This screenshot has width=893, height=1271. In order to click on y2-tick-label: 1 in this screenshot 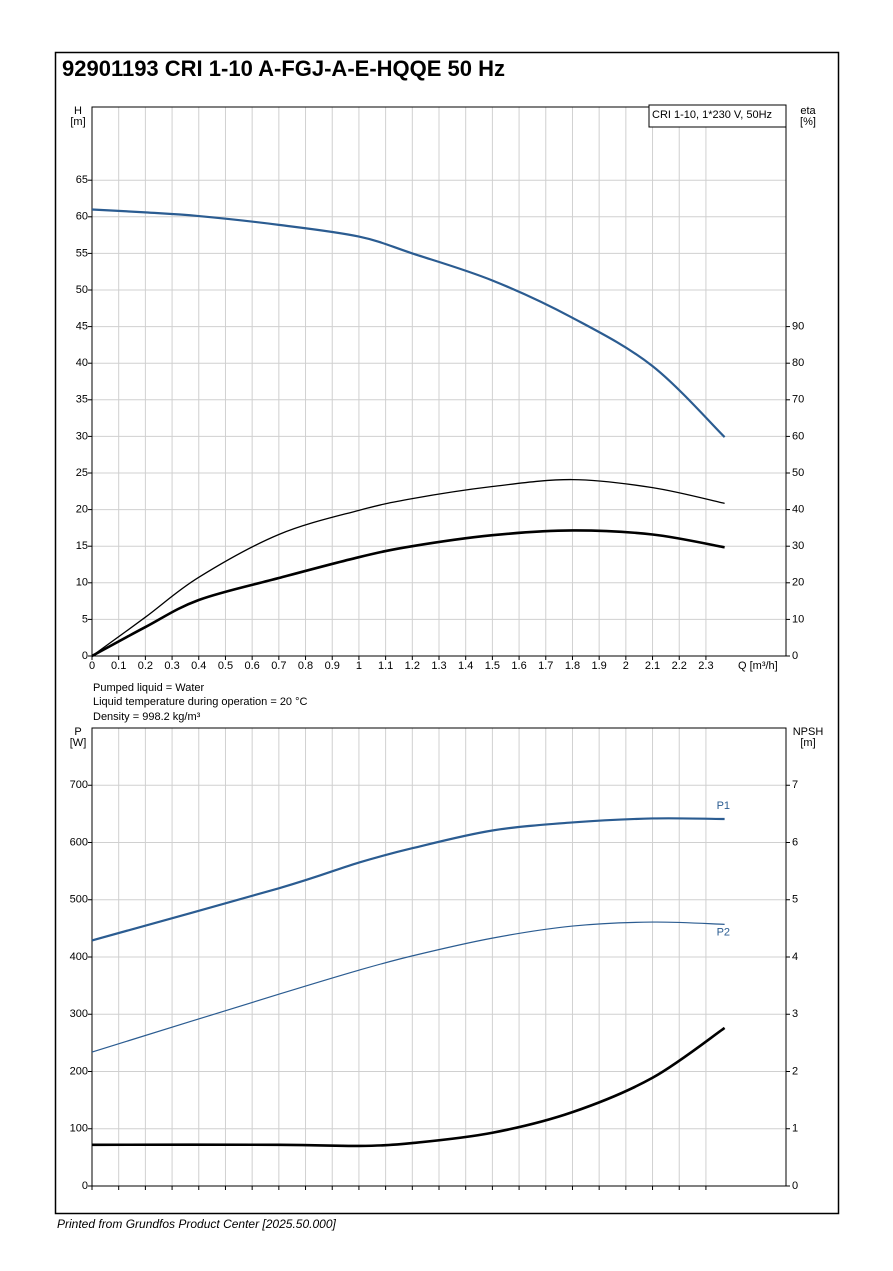, I will do `click(795, 1129)`.